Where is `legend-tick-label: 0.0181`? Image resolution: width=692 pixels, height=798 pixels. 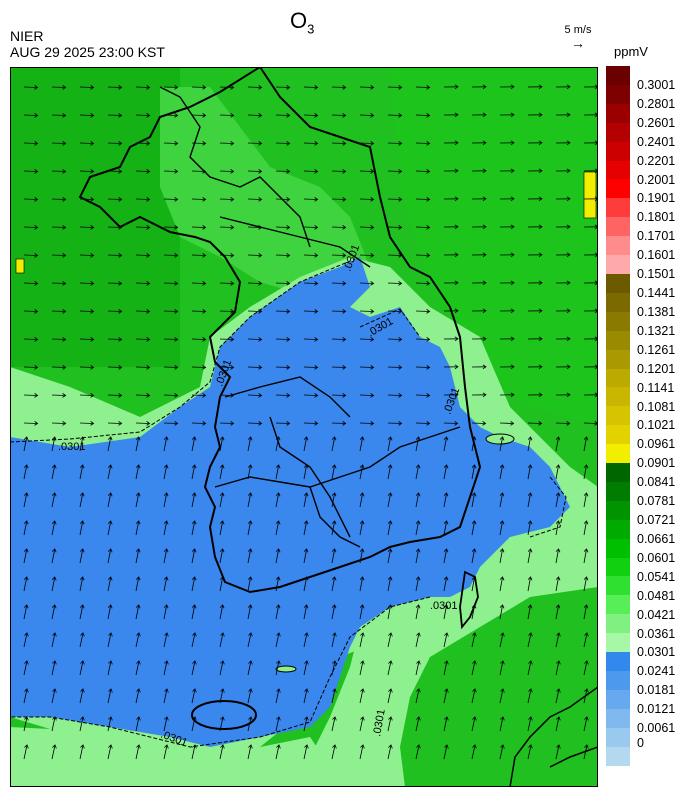
legend-tick-label: 0.0181 is located at coordinates (656, 690).